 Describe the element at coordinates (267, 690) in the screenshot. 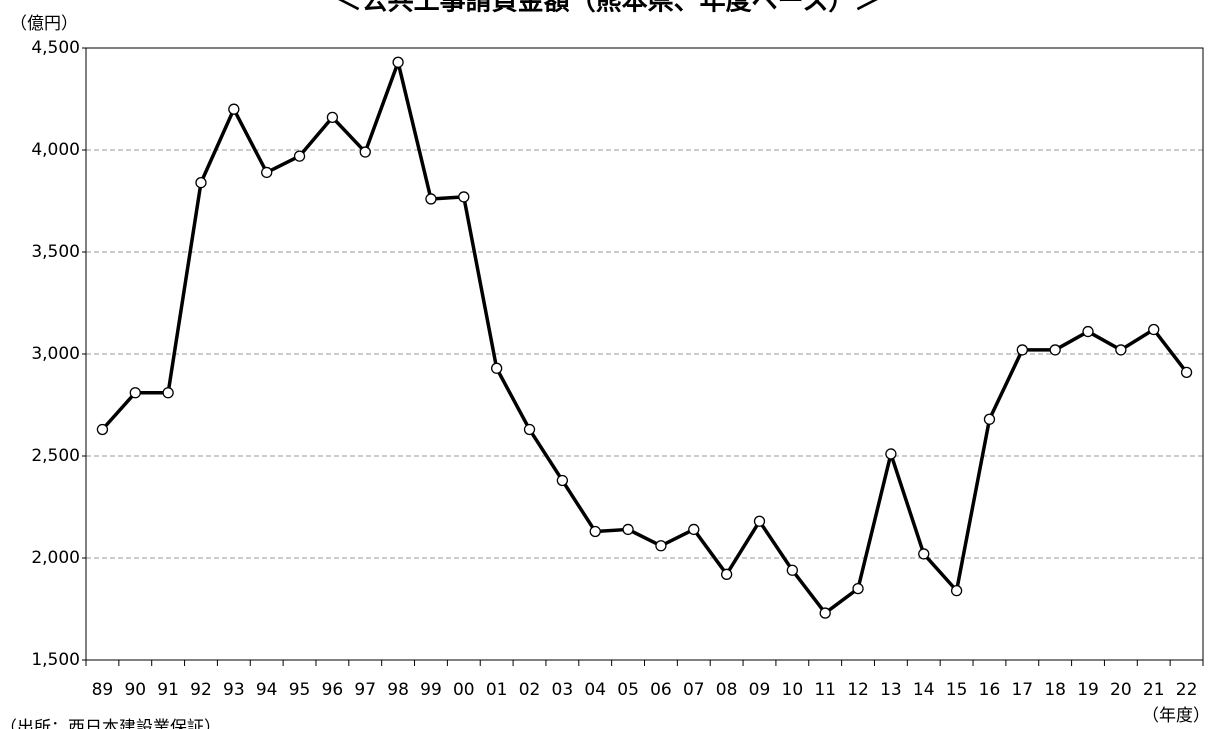

I see `x-tick-label: 94` at that location.